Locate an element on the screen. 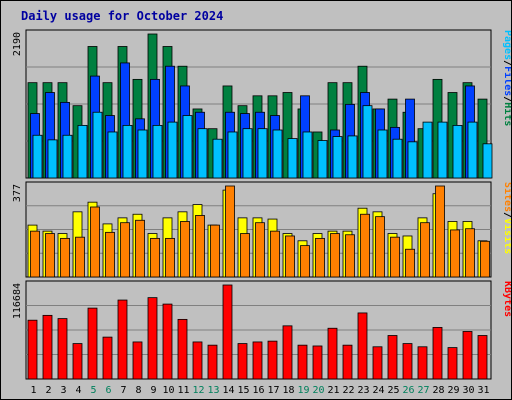 The height and width of the screenshot is (400, 512). x-tick-label: 8 is located at coordinates (138, 390).